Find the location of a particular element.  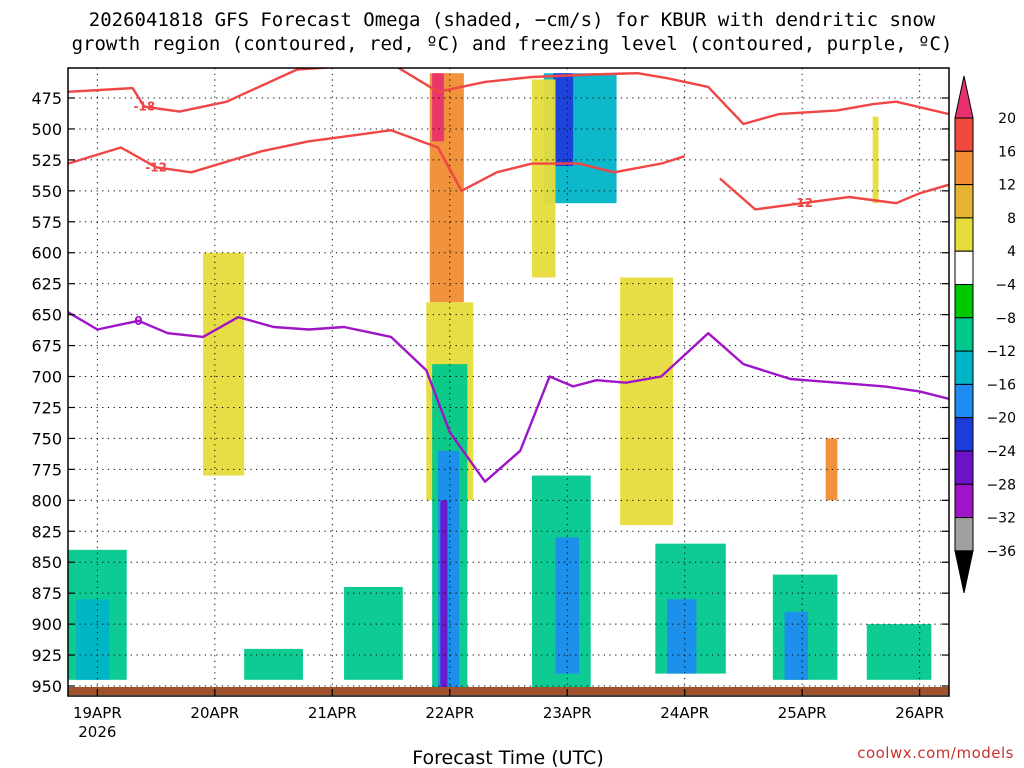

colorbar-label: −12 is located at coordinates (1001, 352).